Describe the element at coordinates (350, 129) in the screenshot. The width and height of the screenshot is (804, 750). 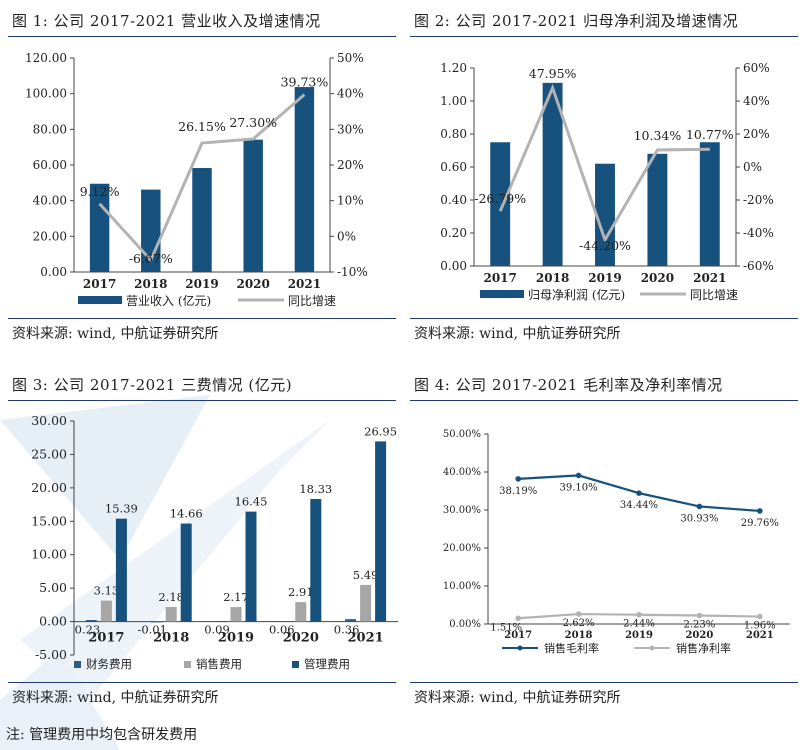
I see `y2-tick-label: 30%` at that location.